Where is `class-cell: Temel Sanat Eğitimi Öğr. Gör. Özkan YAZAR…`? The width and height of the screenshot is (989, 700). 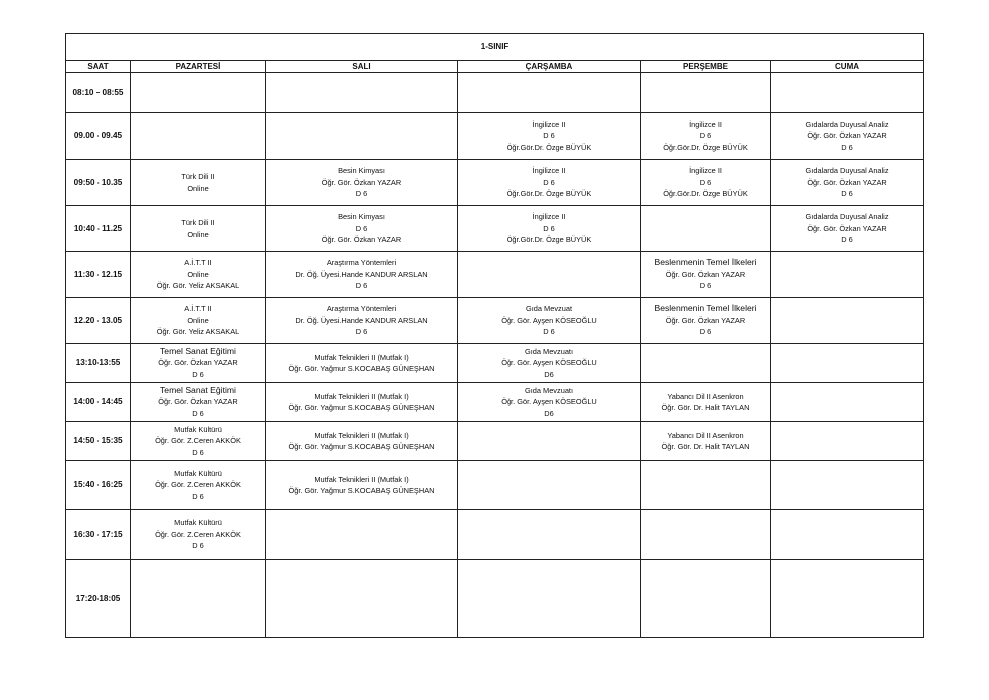
class-cell: Temel Sanat Eğitimi Öğr. Gör. Özkan YAZAR… is located at coordinates (198, 363).